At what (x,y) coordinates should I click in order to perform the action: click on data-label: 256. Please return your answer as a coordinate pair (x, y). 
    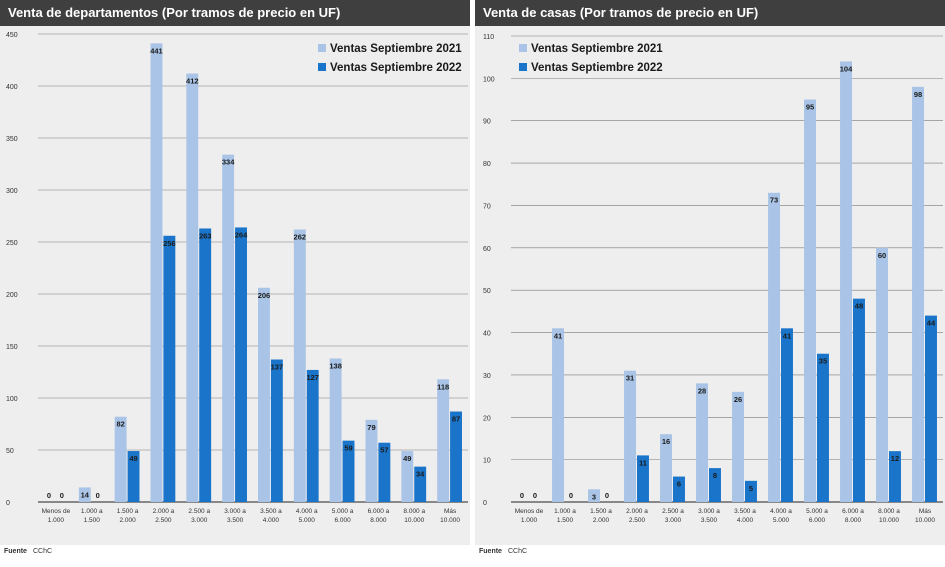
    Looking at the image, I should click on (169, 243).